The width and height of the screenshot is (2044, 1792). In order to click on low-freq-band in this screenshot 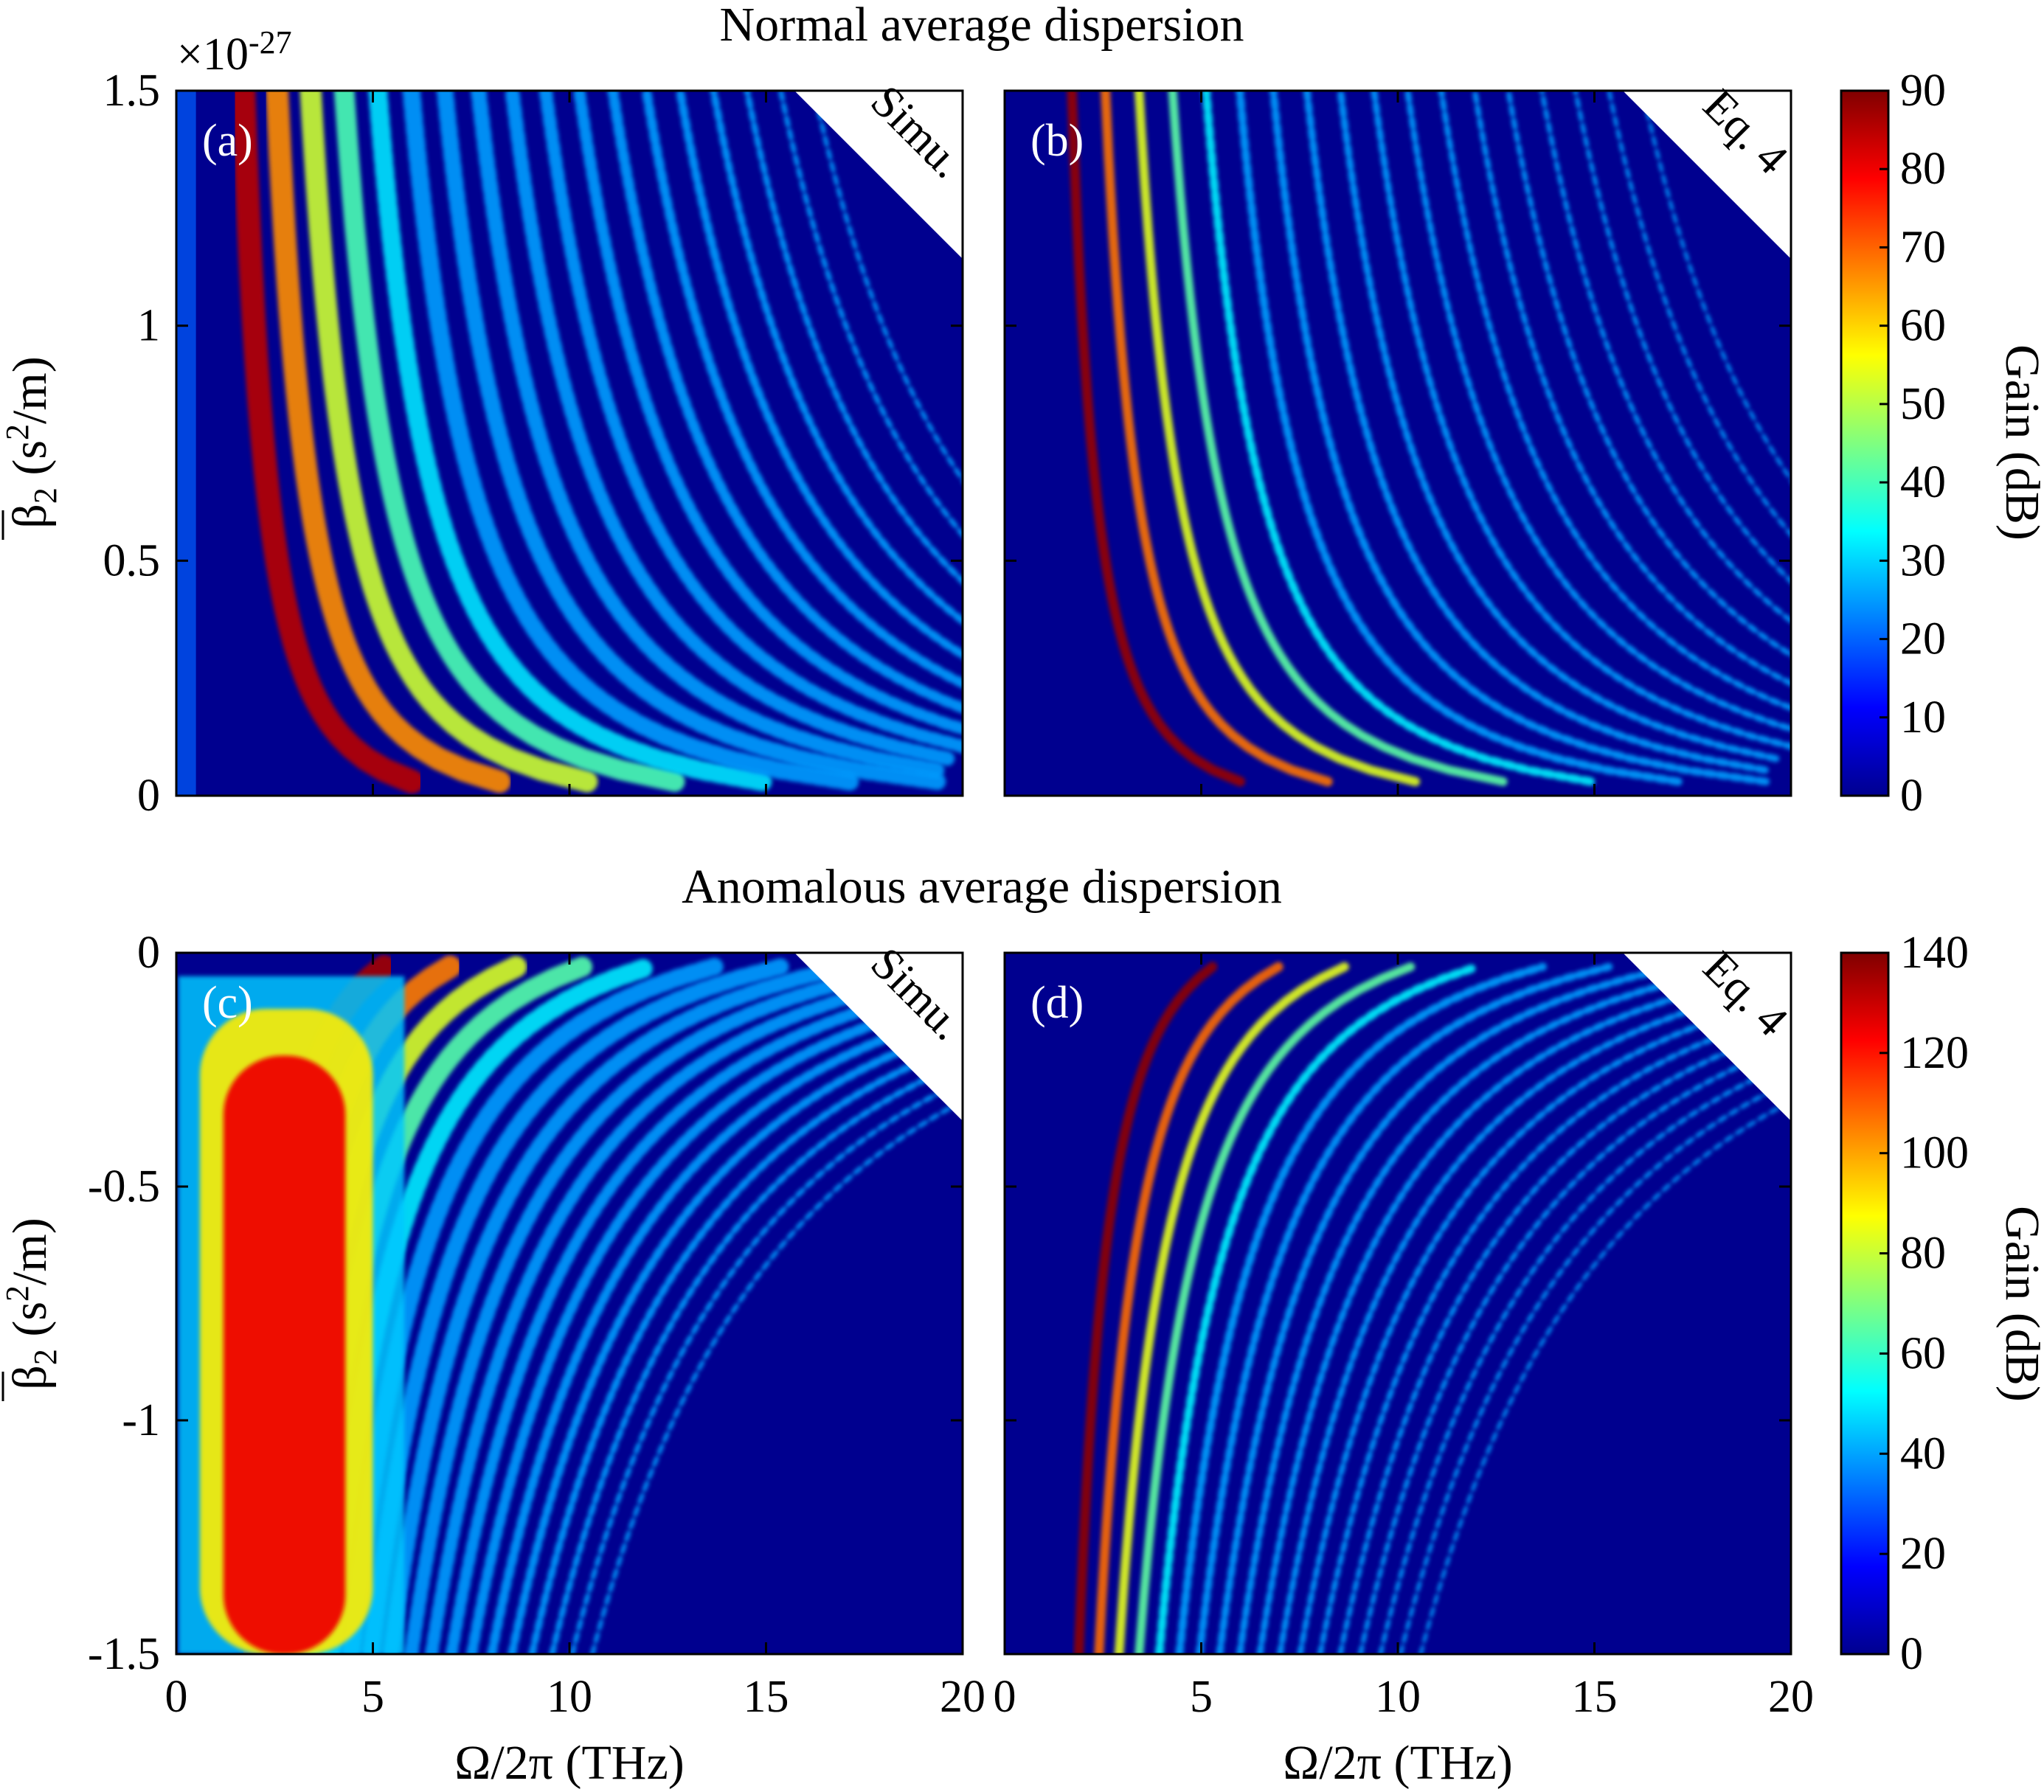, I will do `click(186, 444)`.